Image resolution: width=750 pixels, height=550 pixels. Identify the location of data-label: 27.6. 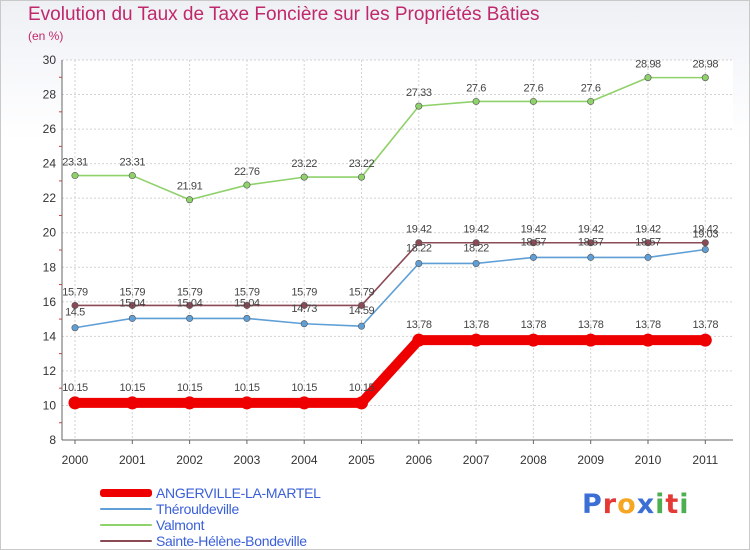
(591, 88).